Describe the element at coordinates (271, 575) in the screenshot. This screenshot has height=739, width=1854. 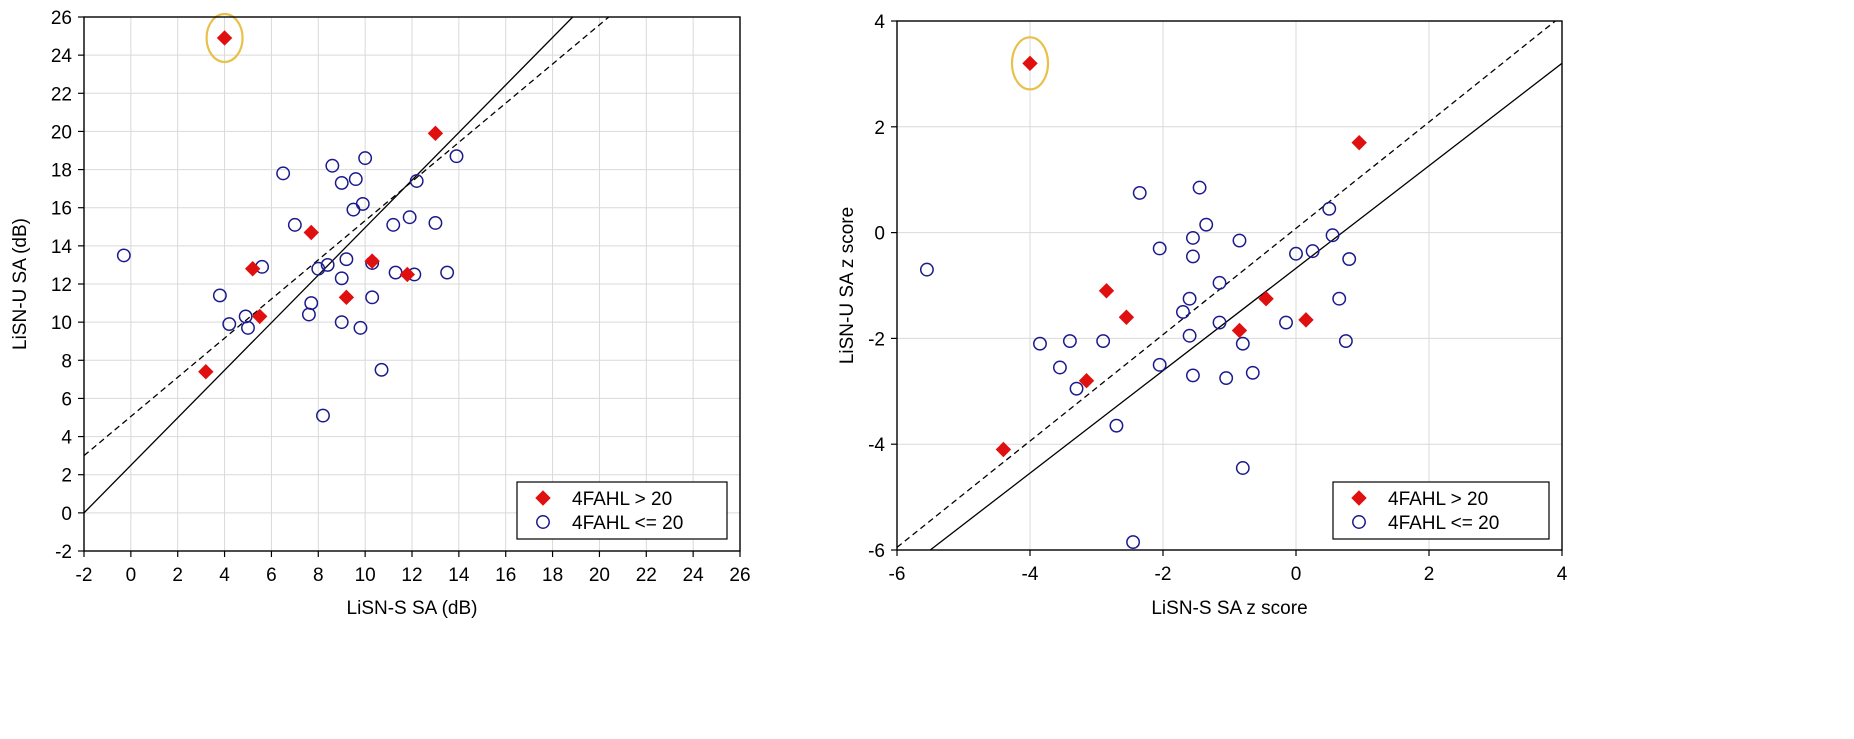
I see `chart-0-x-tick-label: 6` at that location.